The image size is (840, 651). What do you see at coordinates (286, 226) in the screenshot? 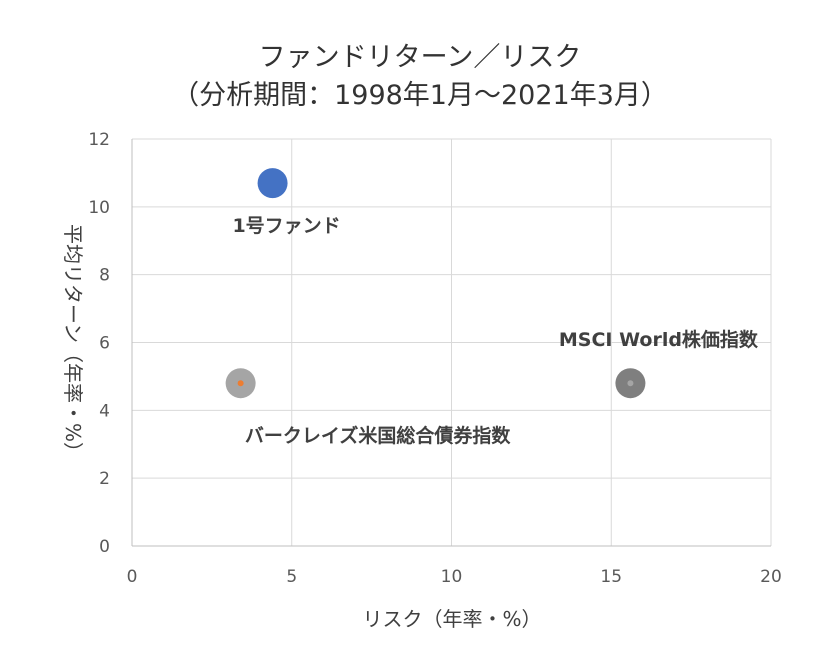
I see `data-label: 1号ファンド` at bounding box center [286, 226].